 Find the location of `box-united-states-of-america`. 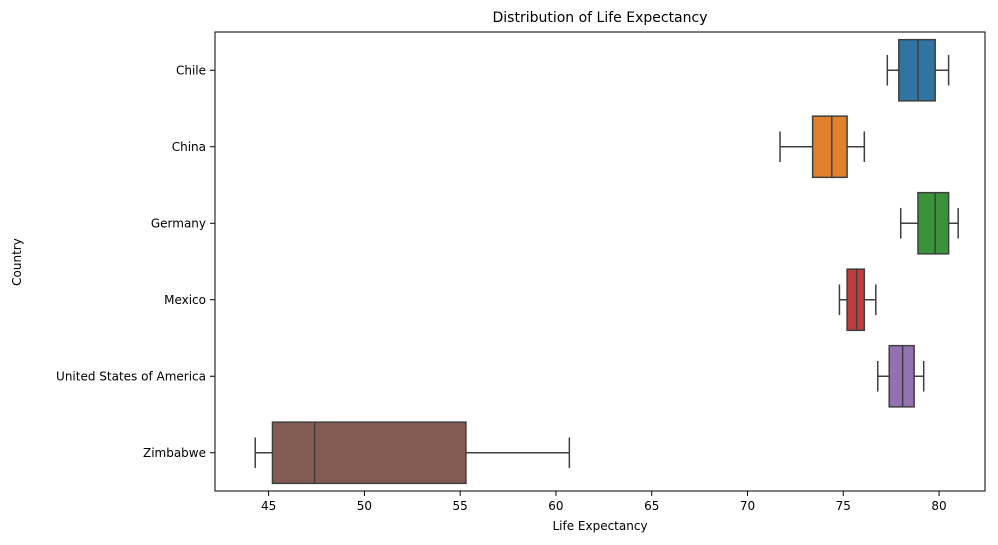

box-united-states-of-america is located at coordinates (900, 376).